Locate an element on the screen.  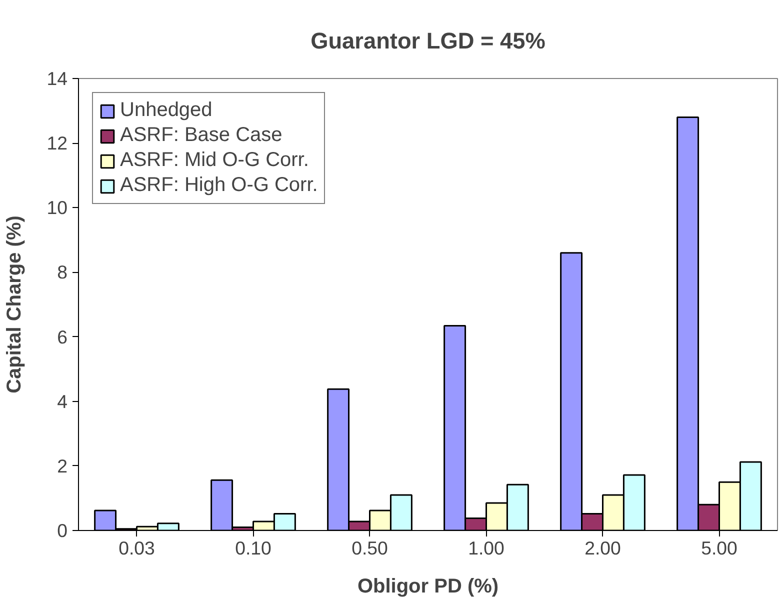
y-tick-label: 2 is located at coordinates (62, 465).